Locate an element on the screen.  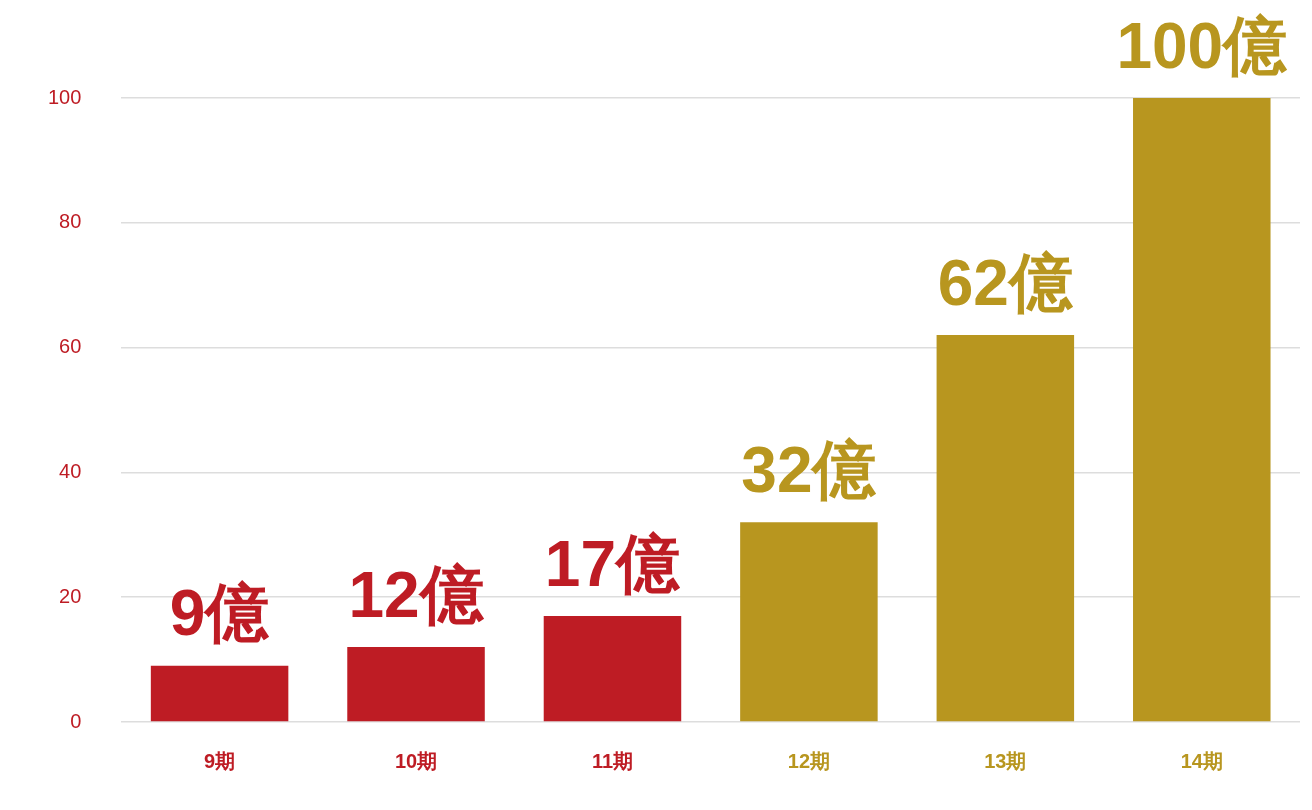
y-tick-label: 0 is located at coordinates (76, 720).